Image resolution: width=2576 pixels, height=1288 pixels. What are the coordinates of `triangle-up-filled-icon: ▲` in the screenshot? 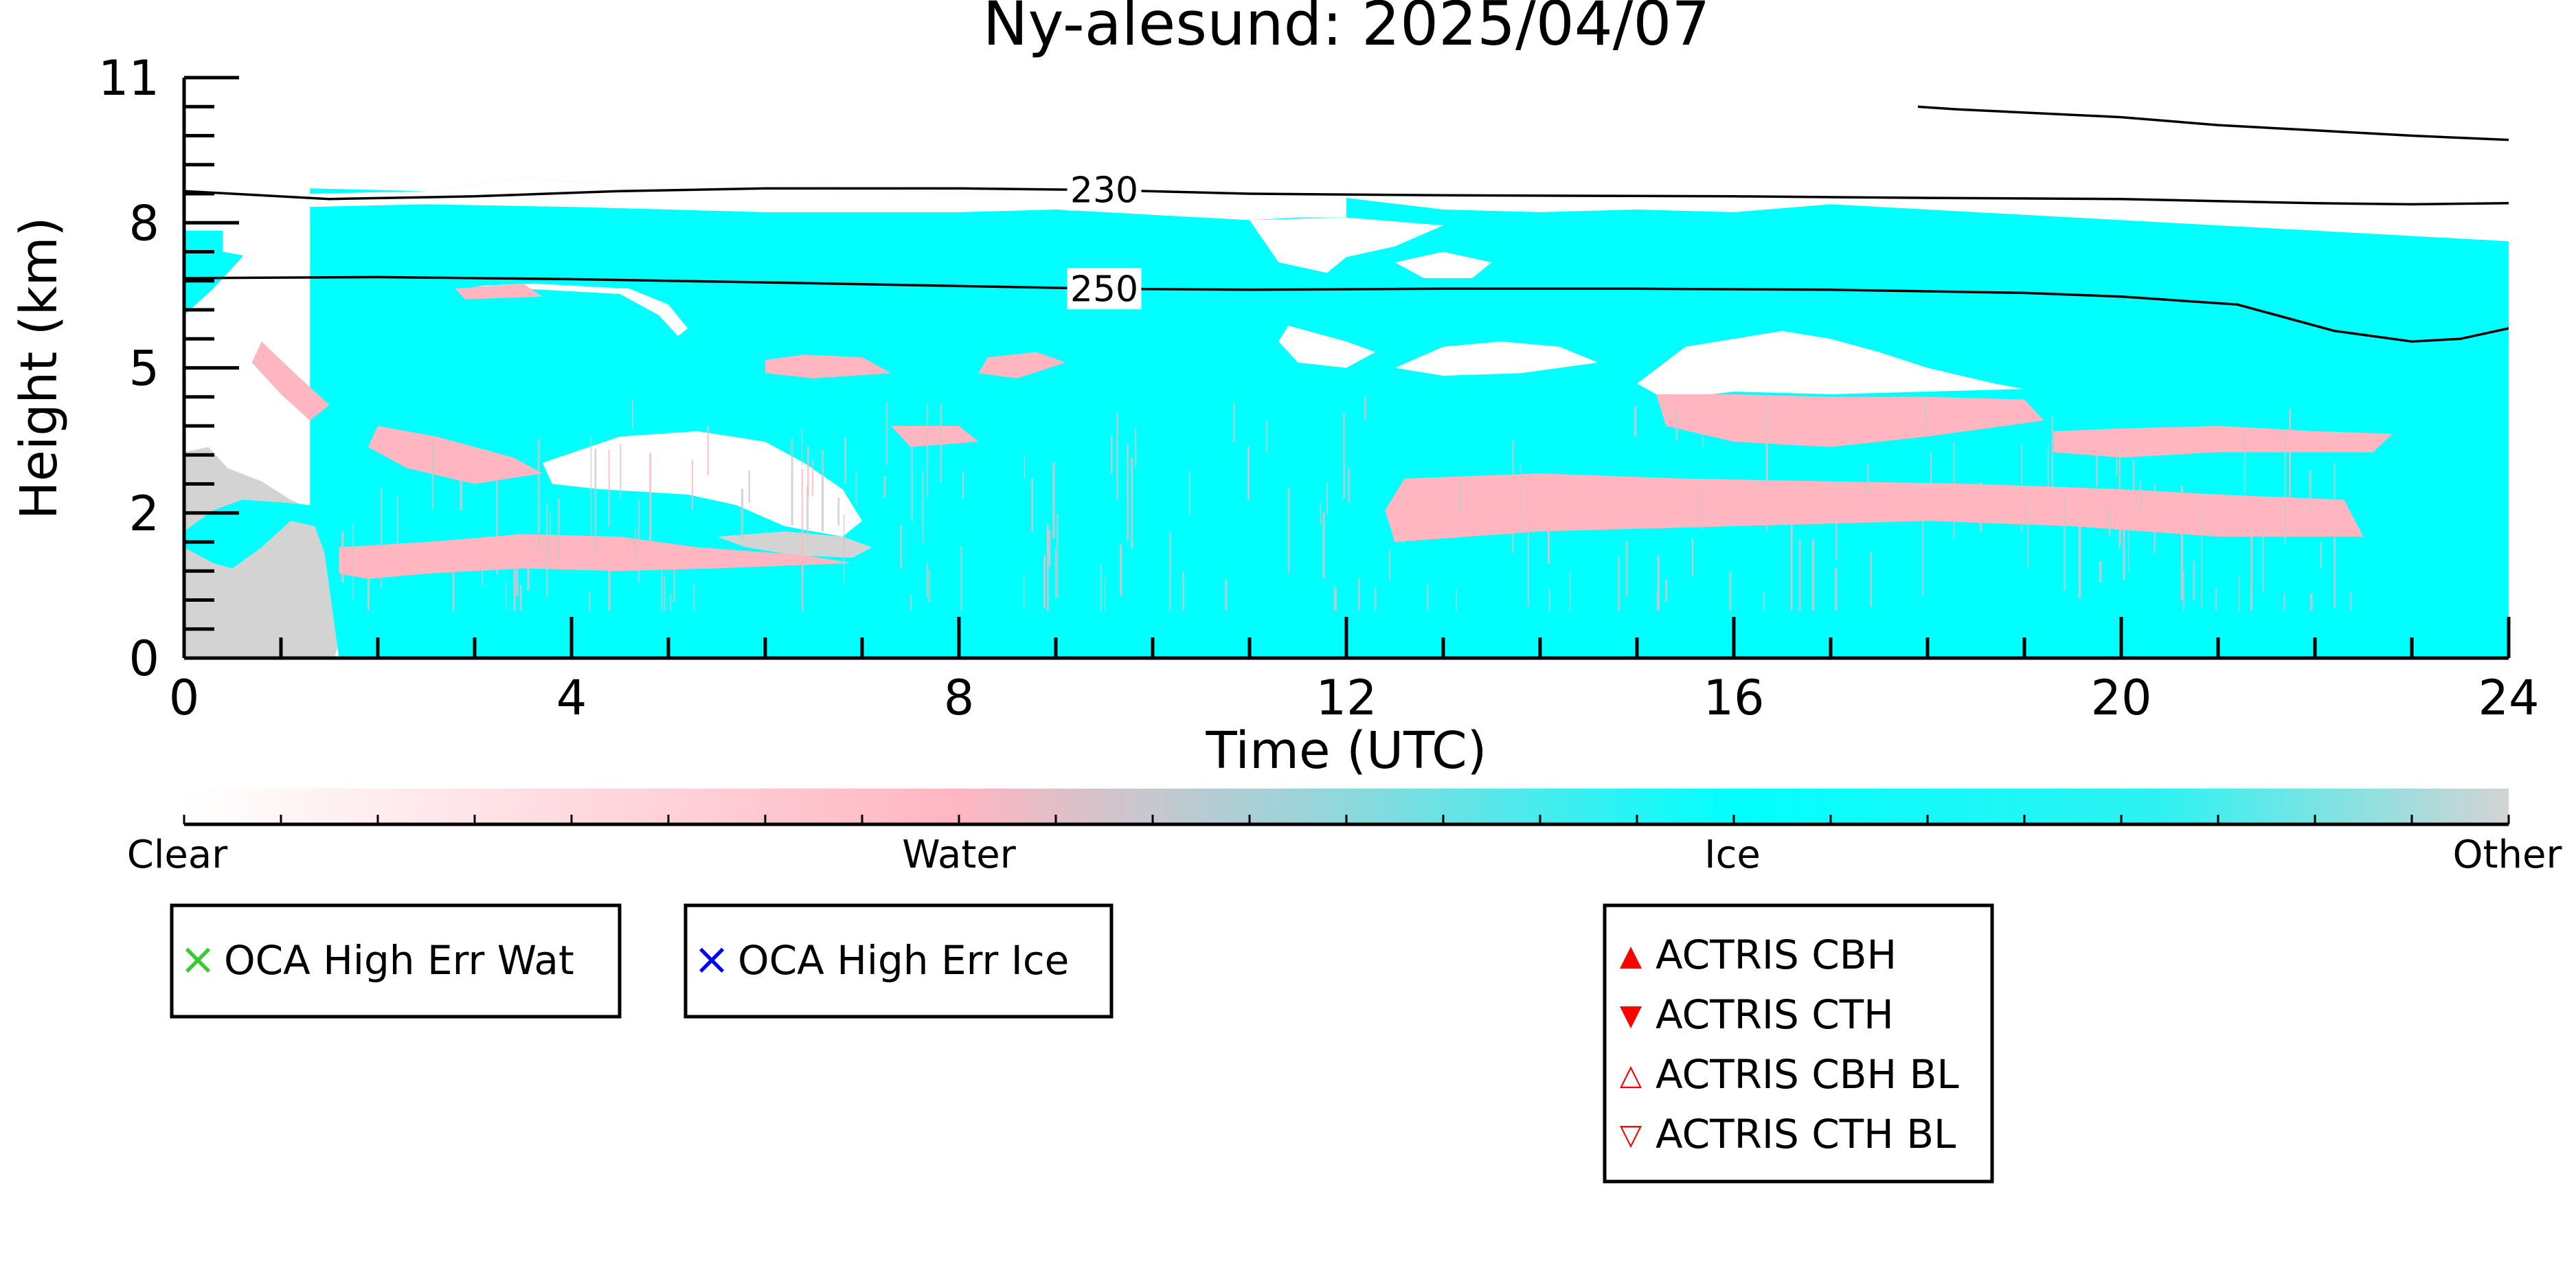 It's located at (1631, 955).